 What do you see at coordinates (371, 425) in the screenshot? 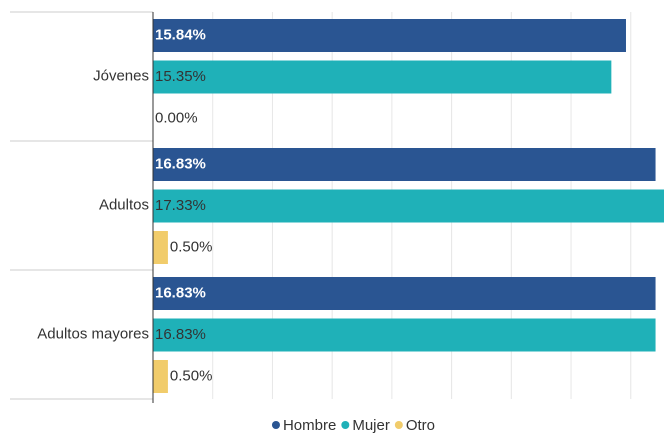
I see `legend-label: Mujer` at bounding box center [371, 425].